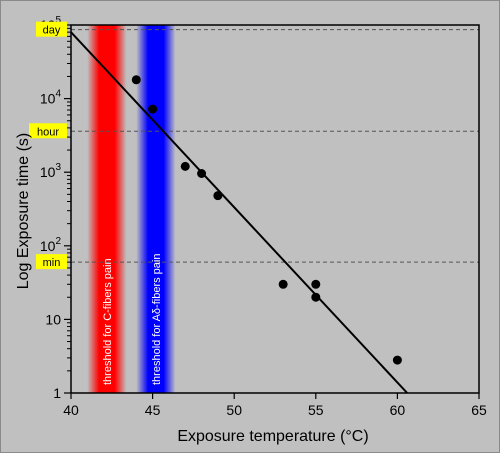 Image resolution: width=500 pixels, height=454 pixels. What do you see at coordinates (316, 410) in the screenshot?
I see `x-tick-label-3: 55` at bounding box center [316, 410].